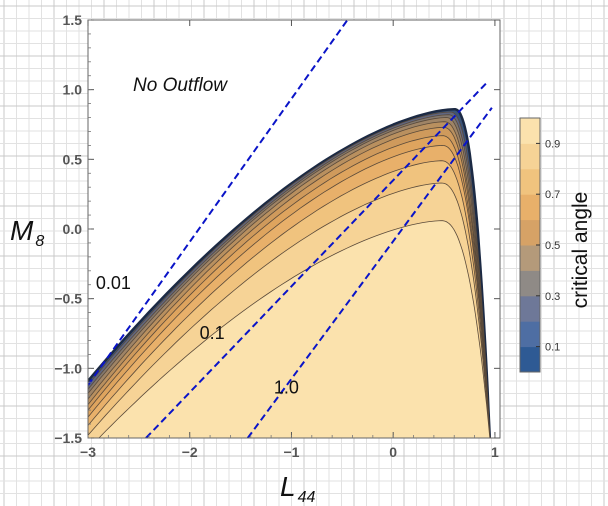 This screenshot has height=506, width=608. What do you see at coordinates (68, 299) in the screenshot?
I see `y-tick-label: −0.5` at bounding box center [68, 299].